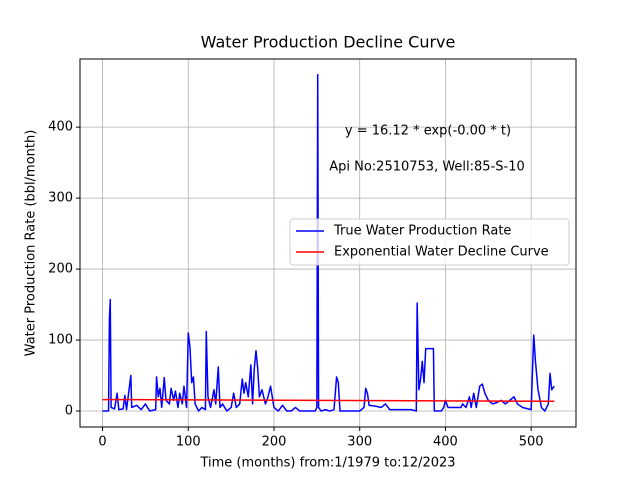 Image resolution: width=640 pixels, height=480 pixels. Describe the element at coordinates (445, 442) in the screenshot. I see `x-tick-label: 400` at that location.